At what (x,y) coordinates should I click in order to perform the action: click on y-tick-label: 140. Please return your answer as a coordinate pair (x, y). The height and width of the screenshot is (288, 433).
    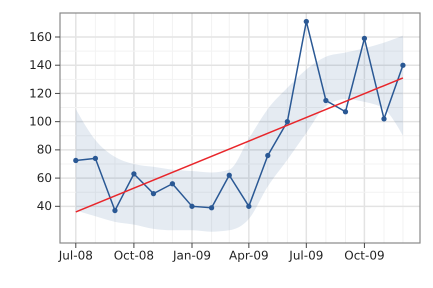
    Looking at the image, I should click on (40, 65).